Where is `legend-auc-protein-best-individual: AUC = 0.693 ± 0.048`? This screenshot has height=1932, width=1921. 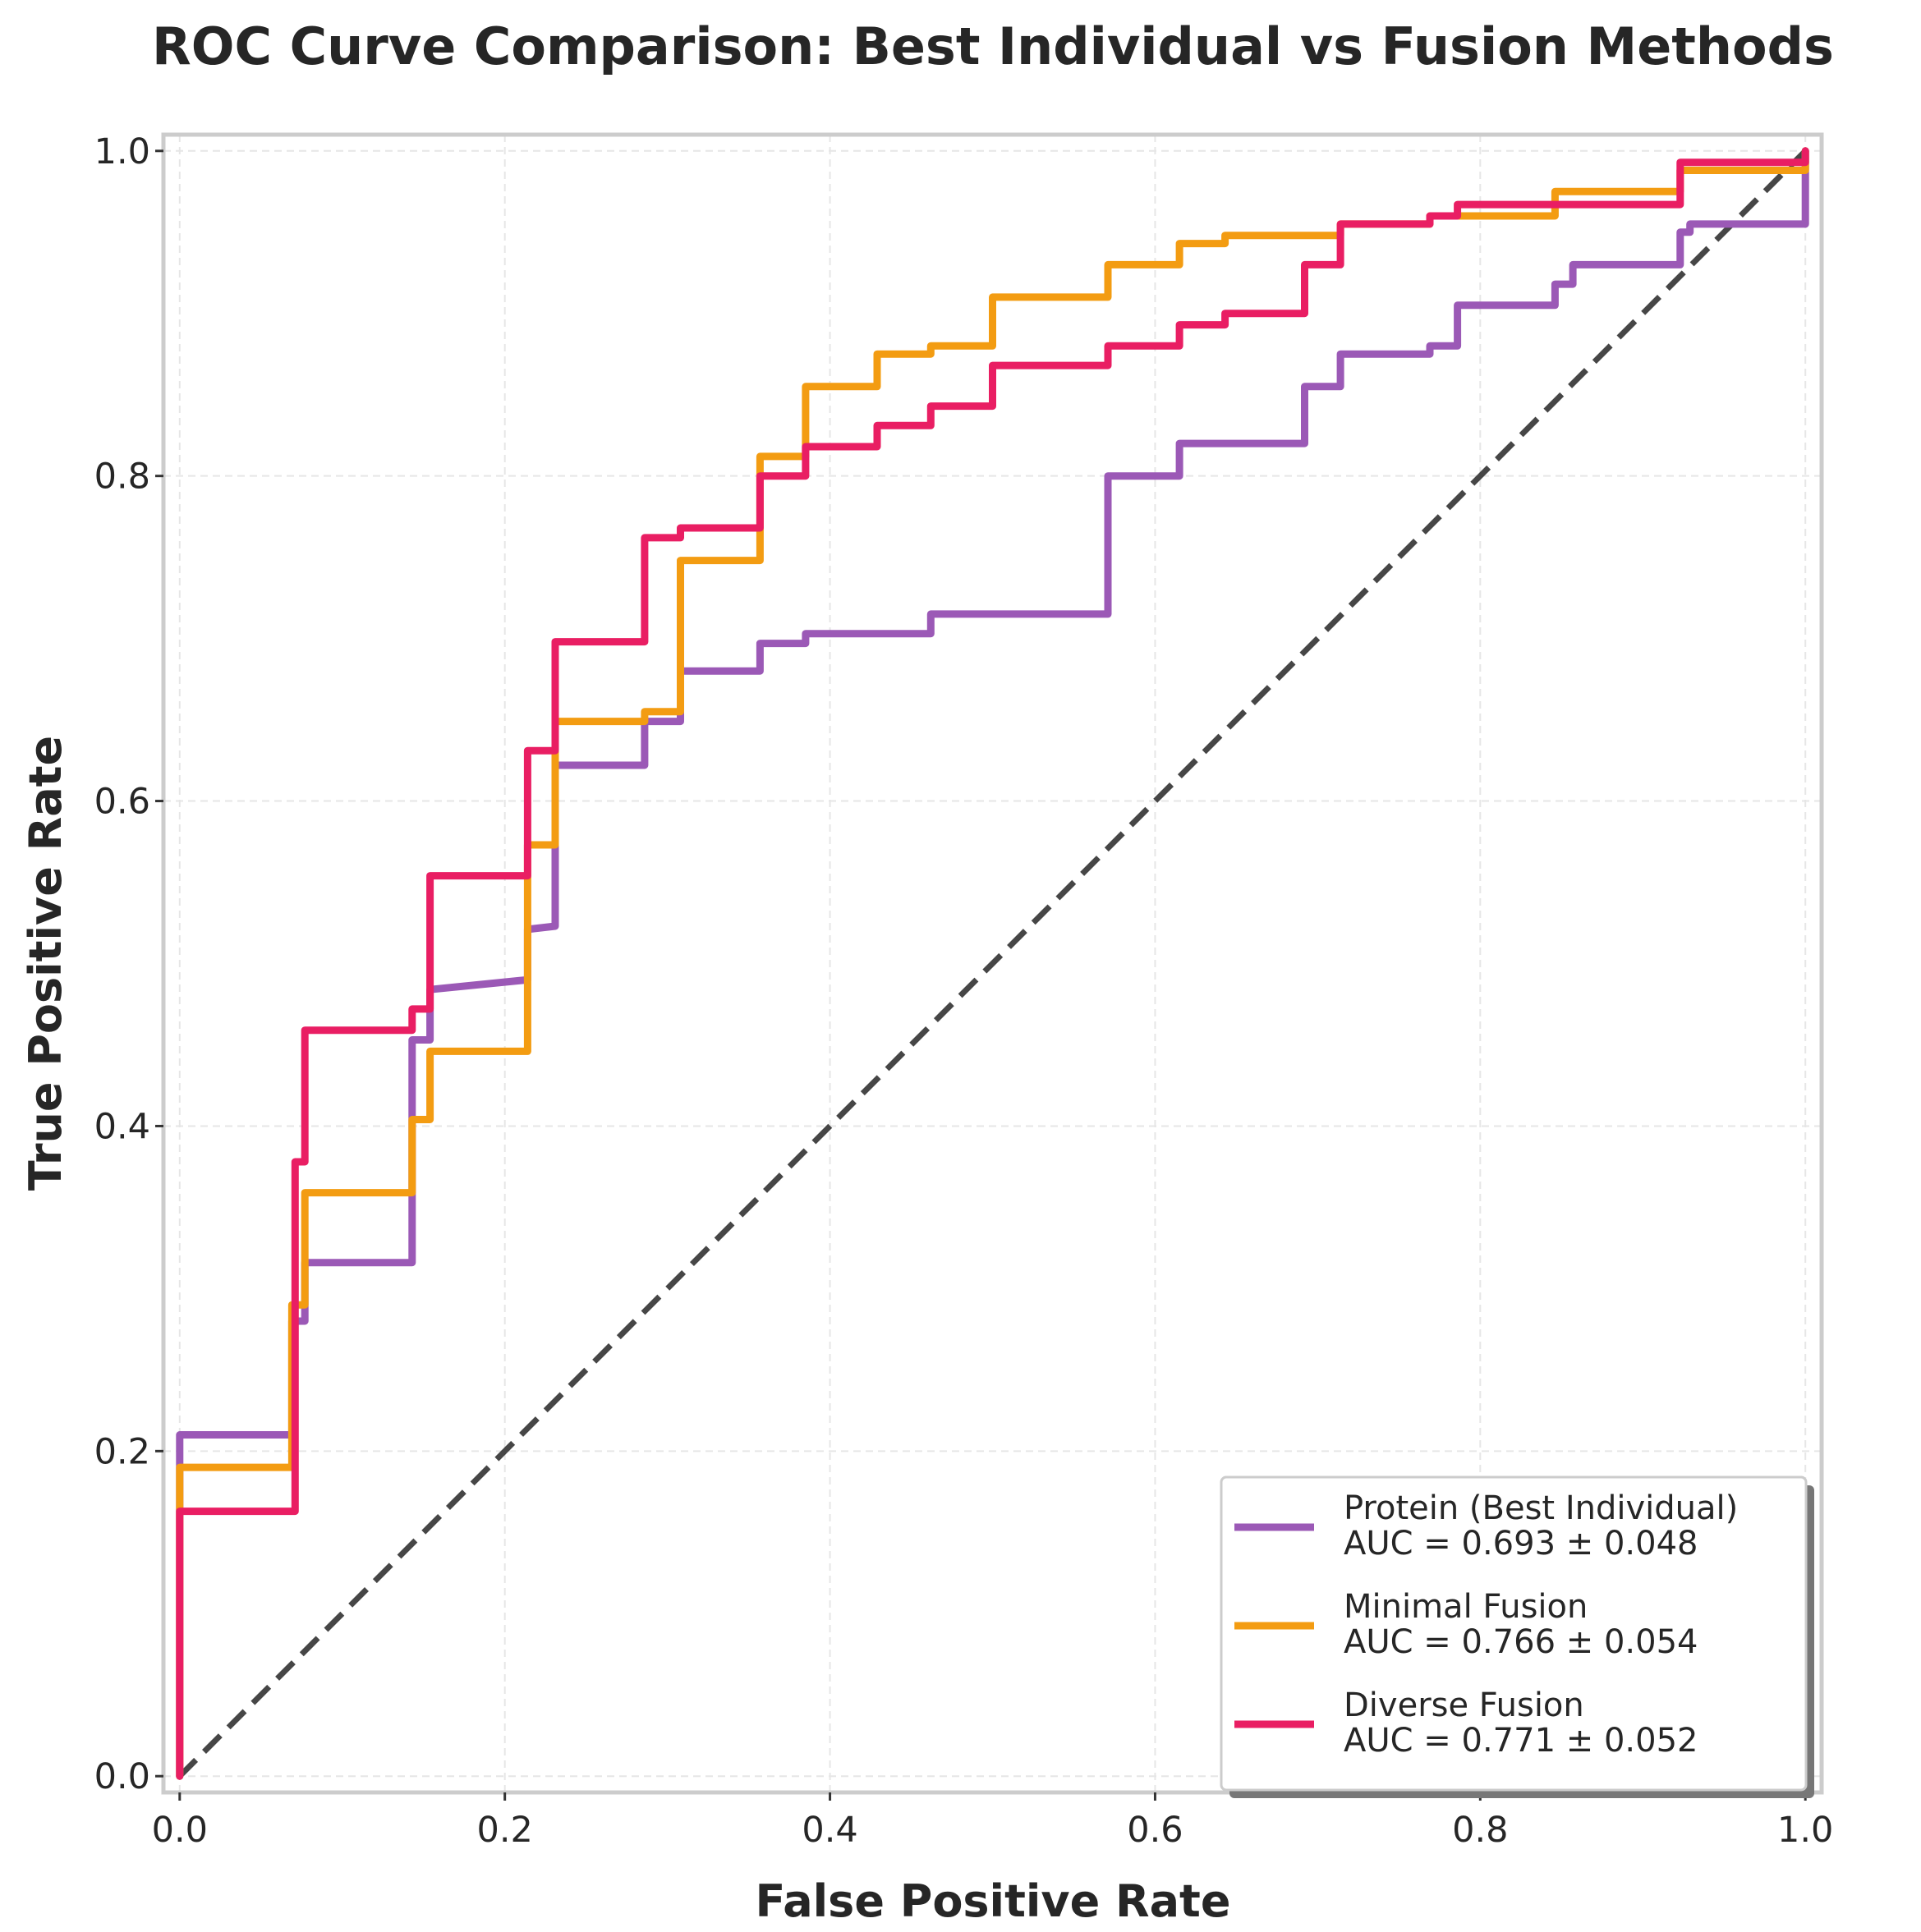
legend-auc-protein-best-individual: AUC = 0.693 ± 0.048 is located at coordinates (1521, 1544).